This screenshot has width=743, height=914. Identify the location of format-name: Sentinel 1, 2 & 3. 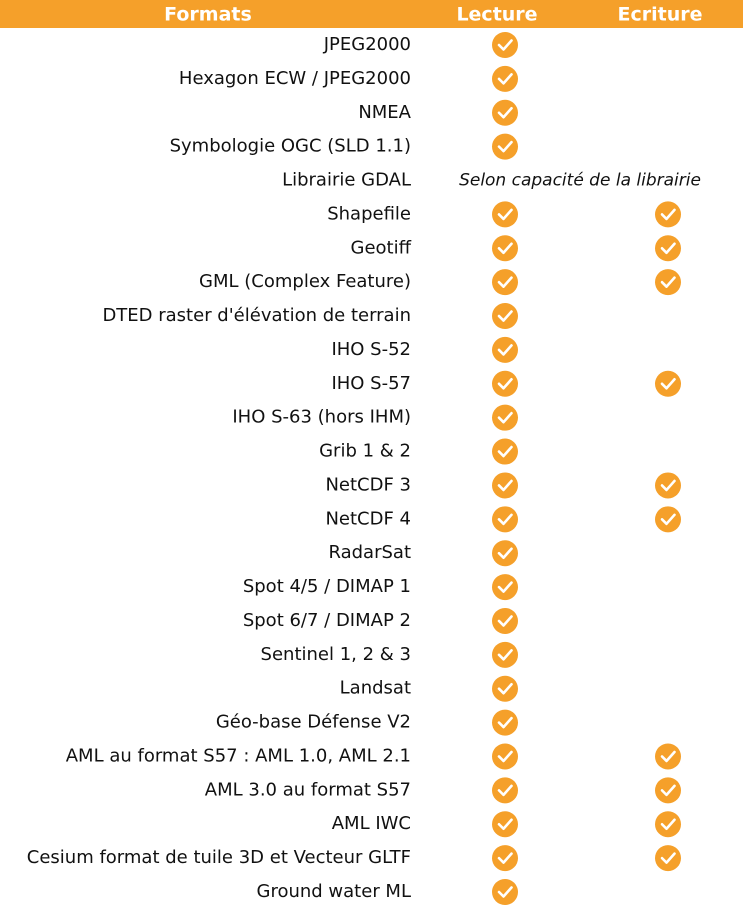
(336, 654).